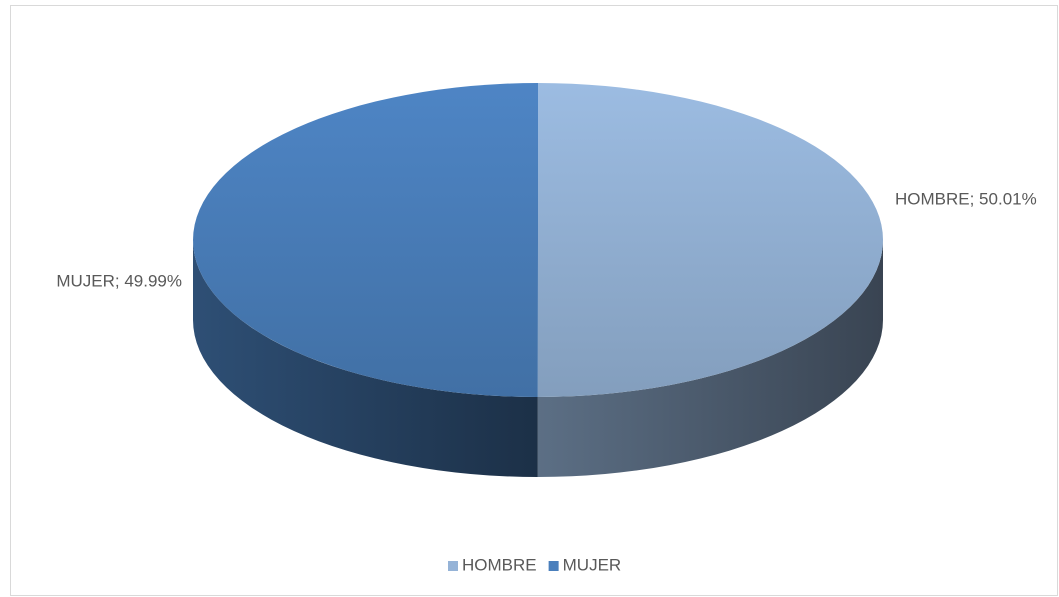 This screenshot has height=597, width=1059. What do you see at coordinates (592, 564) in the screenshot?
I see `legend-label: MUJER` at bounding box center [592, 564].